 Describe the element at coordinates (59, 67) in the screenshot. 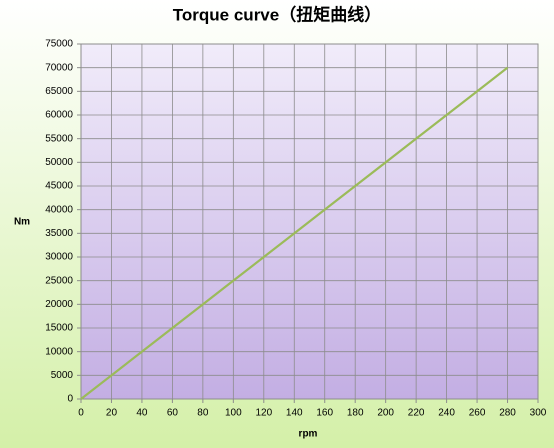

I see `y-tick-label: 70000` at that location.